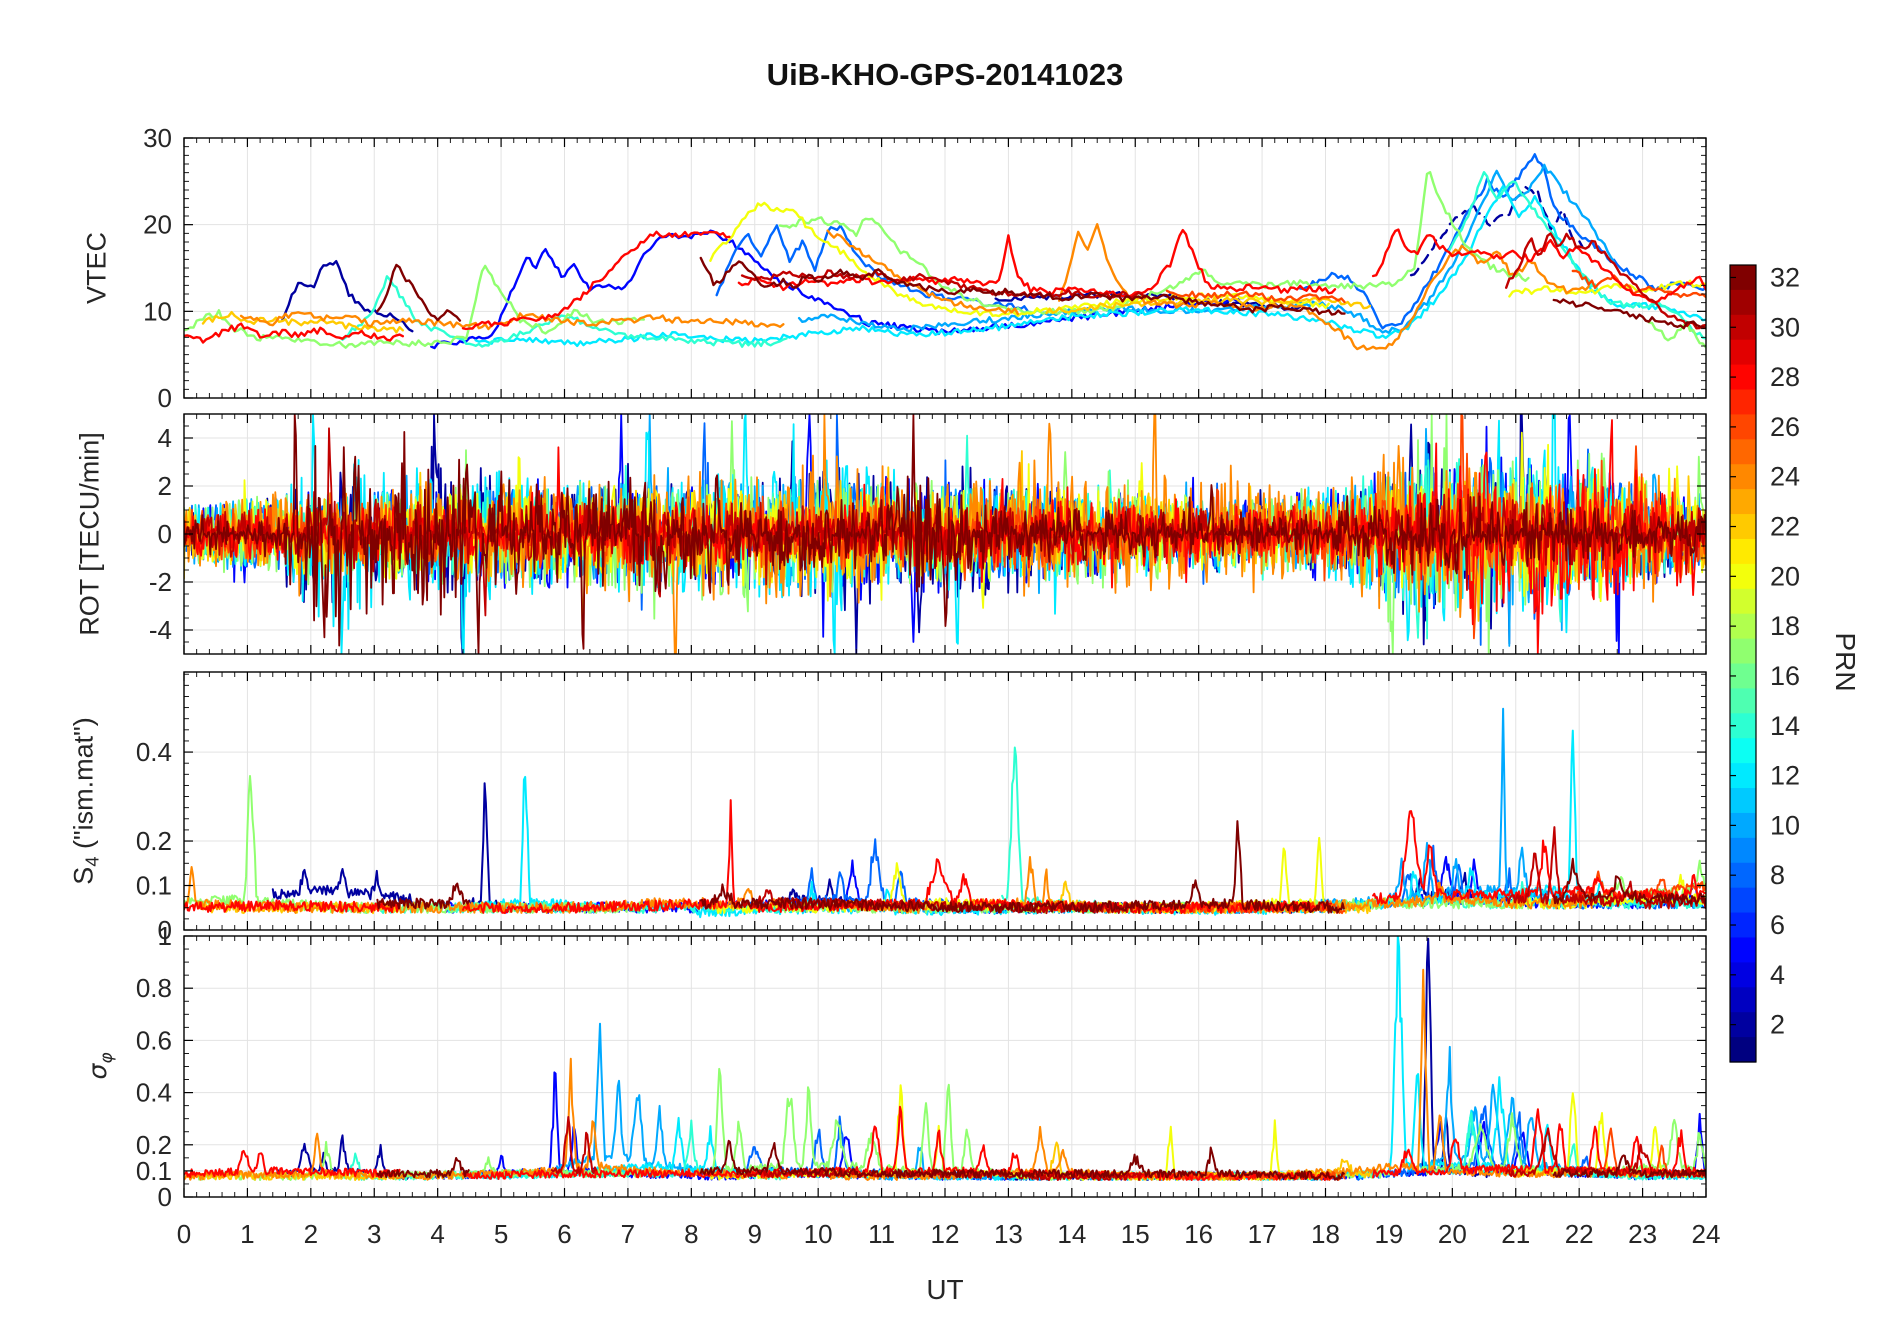 This screenshot has height=1330, width=1902. I want to click on svg-text: 18, so click(1785, 626).